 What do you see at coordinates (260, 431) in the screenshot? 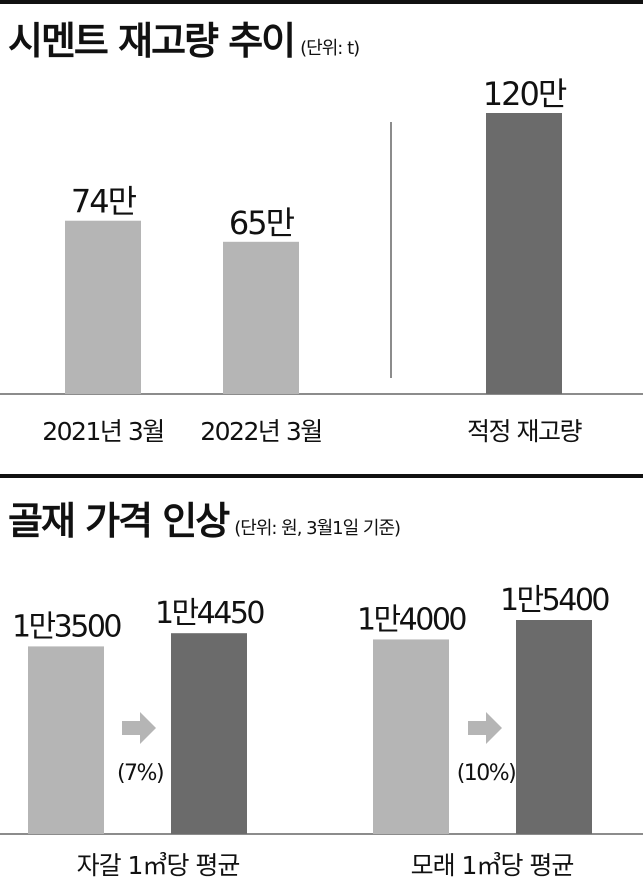
I see `category-label-2: 2022년 3월` at bounding box center [260, 431].